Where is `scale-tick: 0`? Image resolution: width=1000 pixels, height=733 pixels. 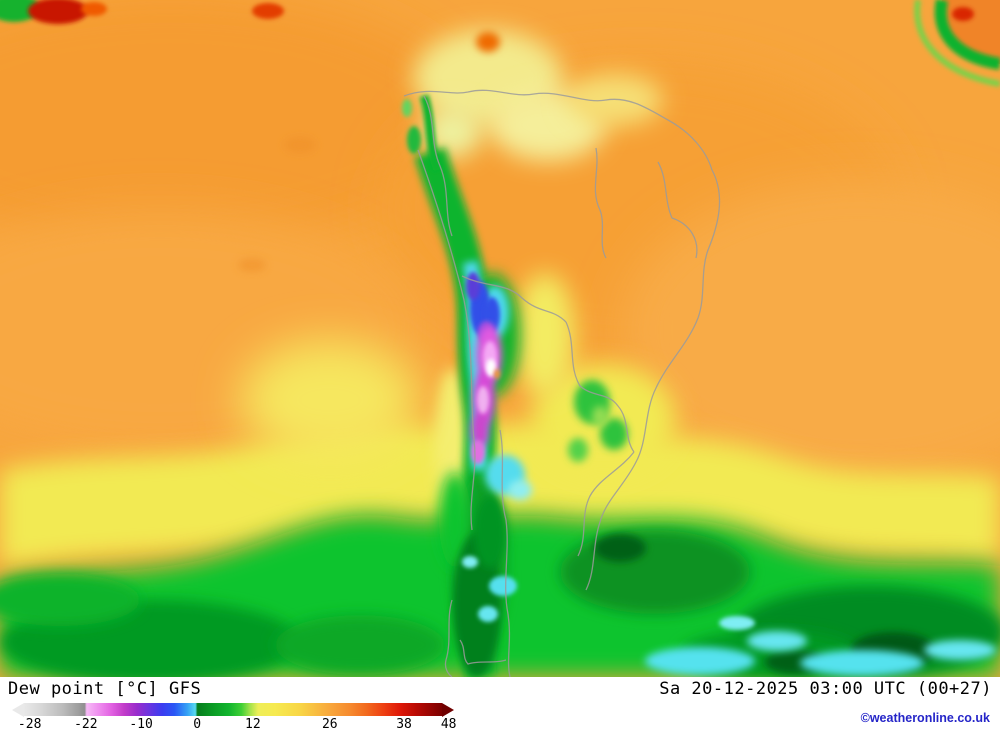 scale-tick: 0 is located at coordinates (197, 724).